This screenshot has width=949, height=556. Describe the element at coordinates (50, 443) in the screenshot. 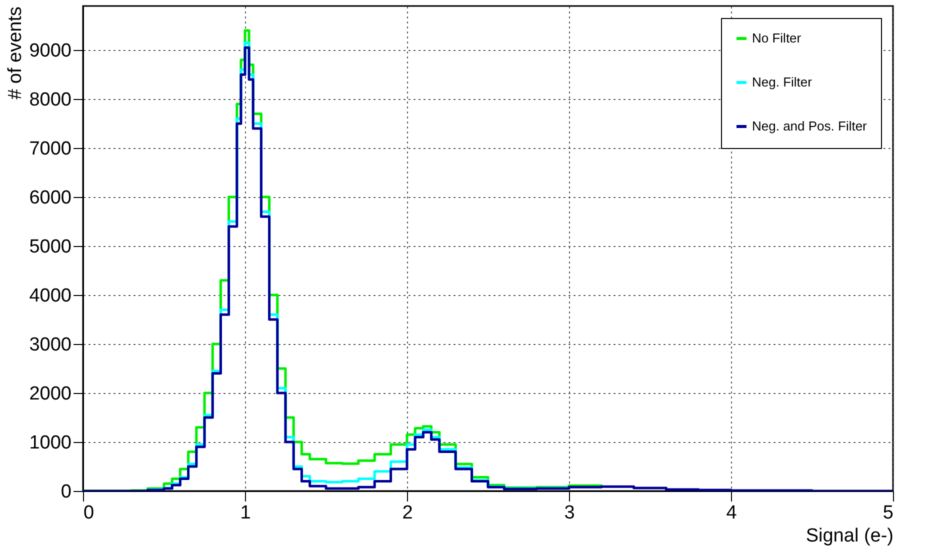

I see `y-tick-label: 1000` at that location.